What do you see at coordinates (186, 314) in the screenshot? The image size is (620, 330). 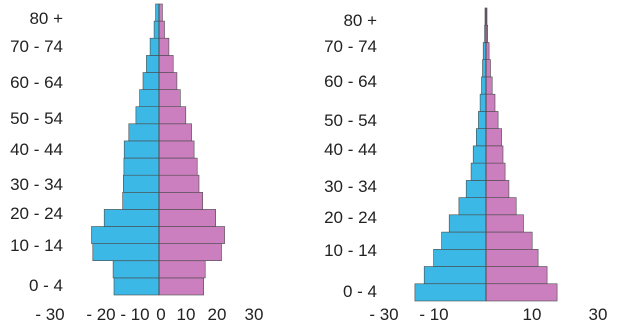 I see `pyramid1-x-tick-label: 10` at bounding box center [186, 314].